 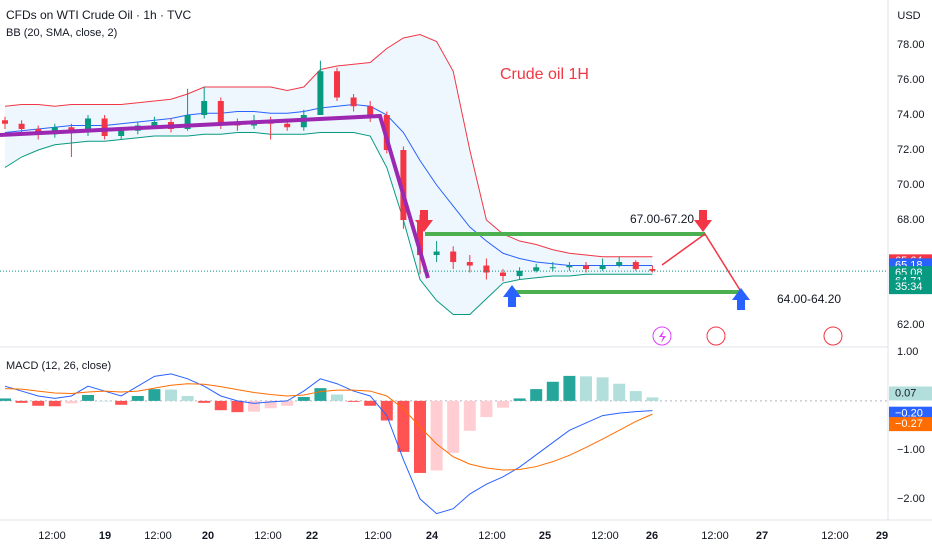 I want to click on projection-path, so click(x=701, y=261).